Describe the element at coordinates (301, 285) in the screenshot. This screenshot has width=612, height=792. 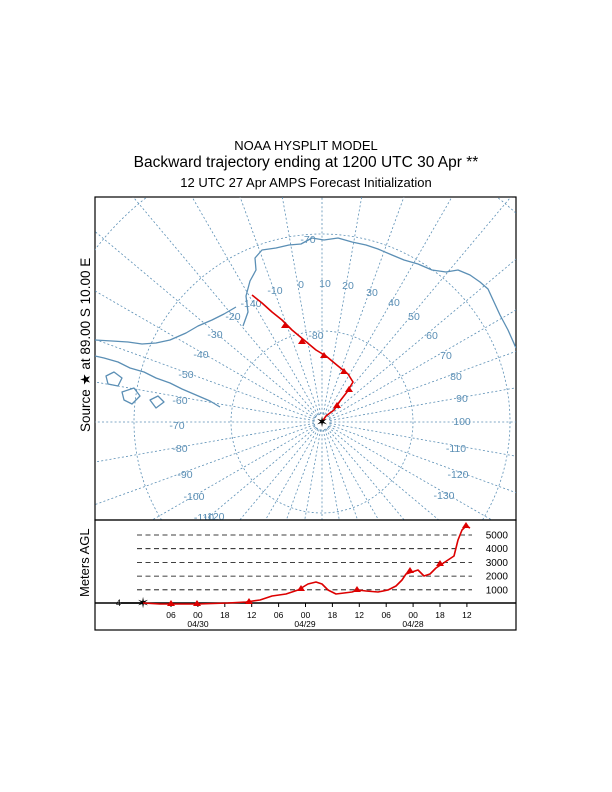
I see `grid-label: 0` at that location.